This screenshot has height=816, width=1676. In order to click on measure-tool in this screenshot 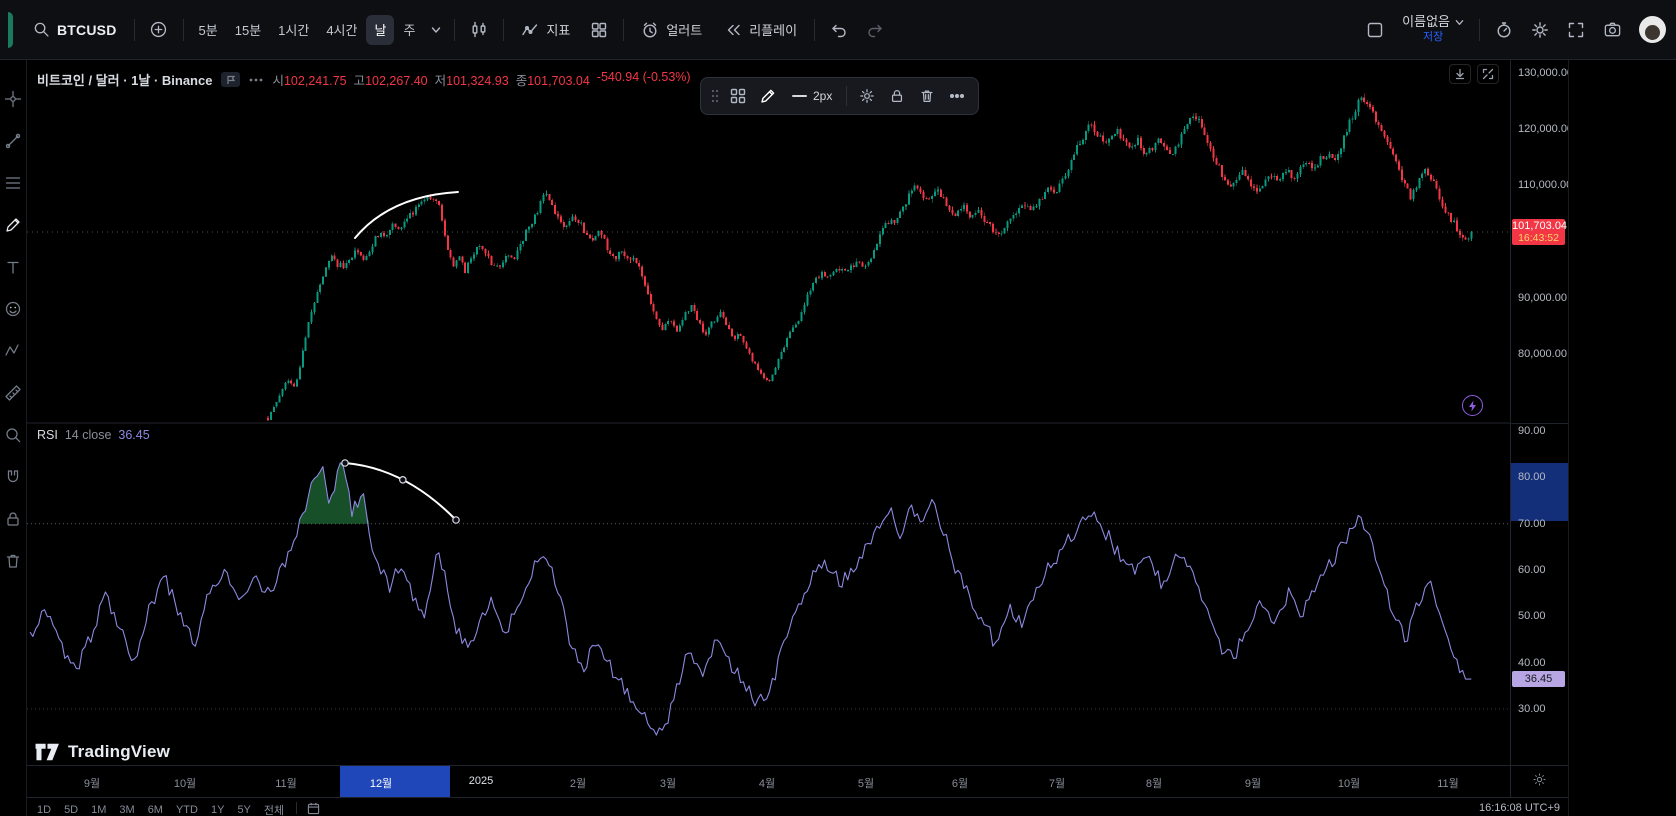, I will do `click(13, 393)`.